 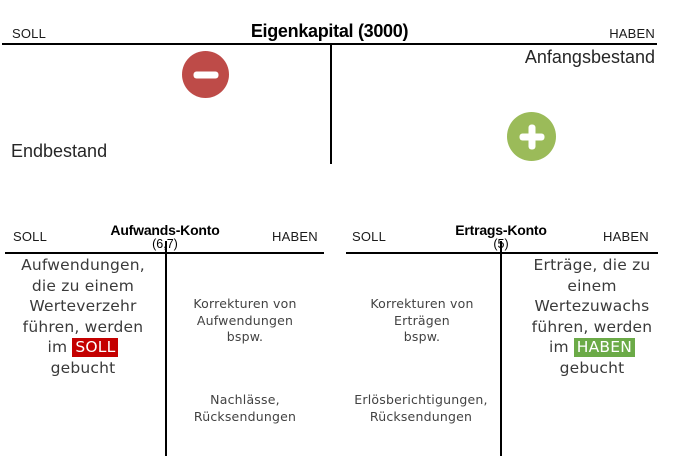 I want to click on aufwand-credit-block1: Korrekturen von Aufwendungen bspw., so click(x=245, y=321).